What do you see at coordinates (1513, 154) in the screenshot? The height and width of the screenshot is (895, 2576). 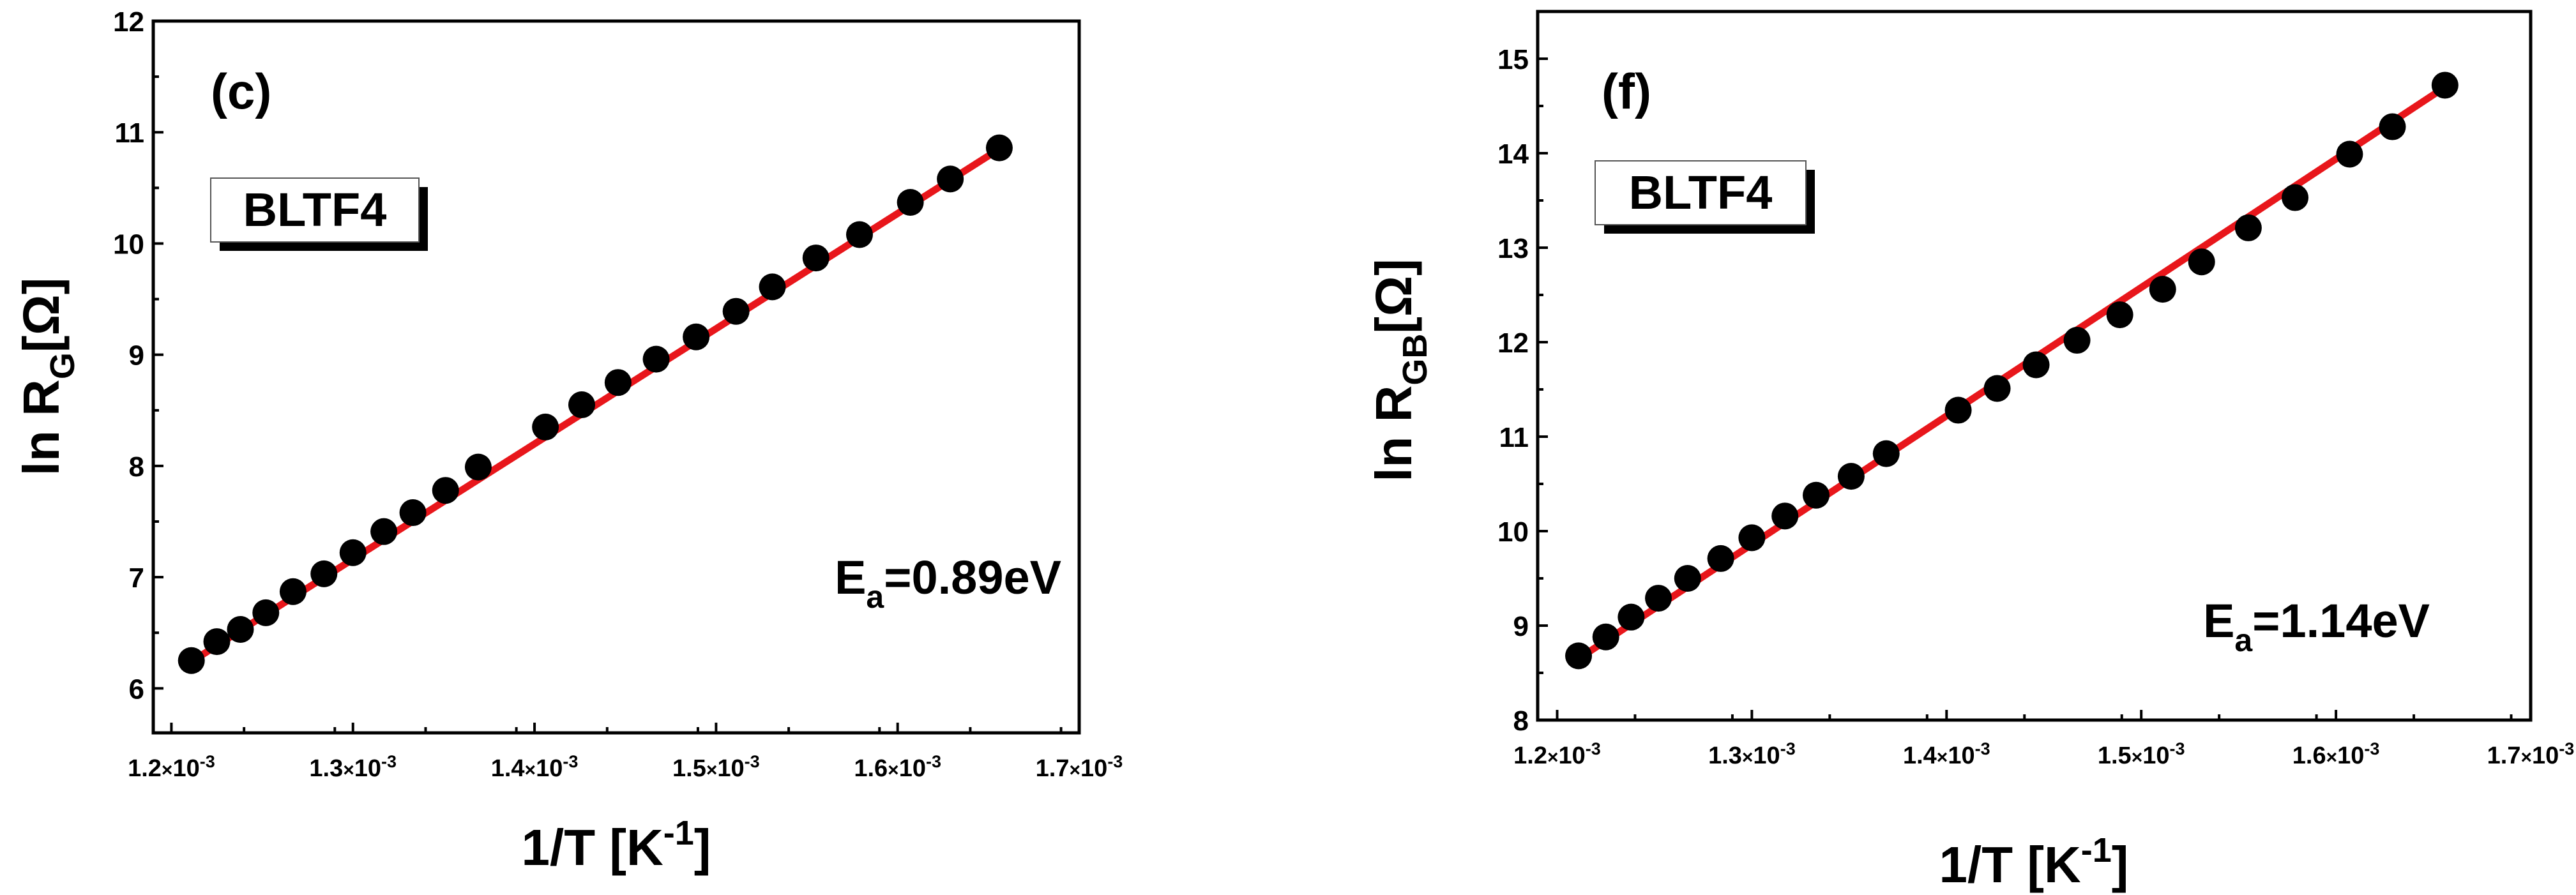 I see `y-tick-label: 14` at bounding box center [1513, 154].